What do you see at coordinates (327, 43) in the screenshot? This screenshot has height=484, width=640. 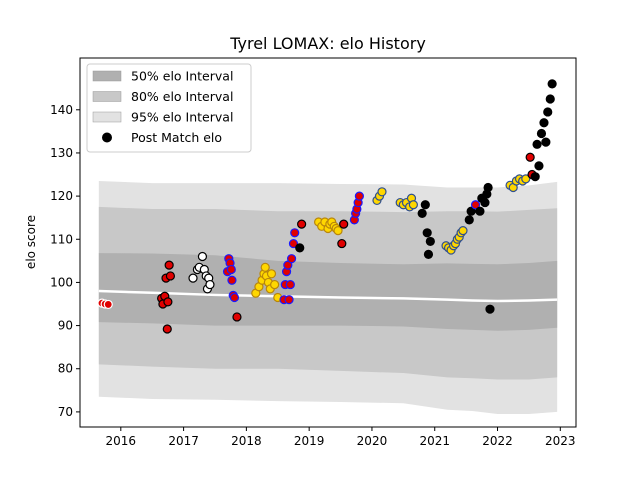 I see `chart-title: Tyrel LOMAX: elo History` at bounding box center [327, 43].